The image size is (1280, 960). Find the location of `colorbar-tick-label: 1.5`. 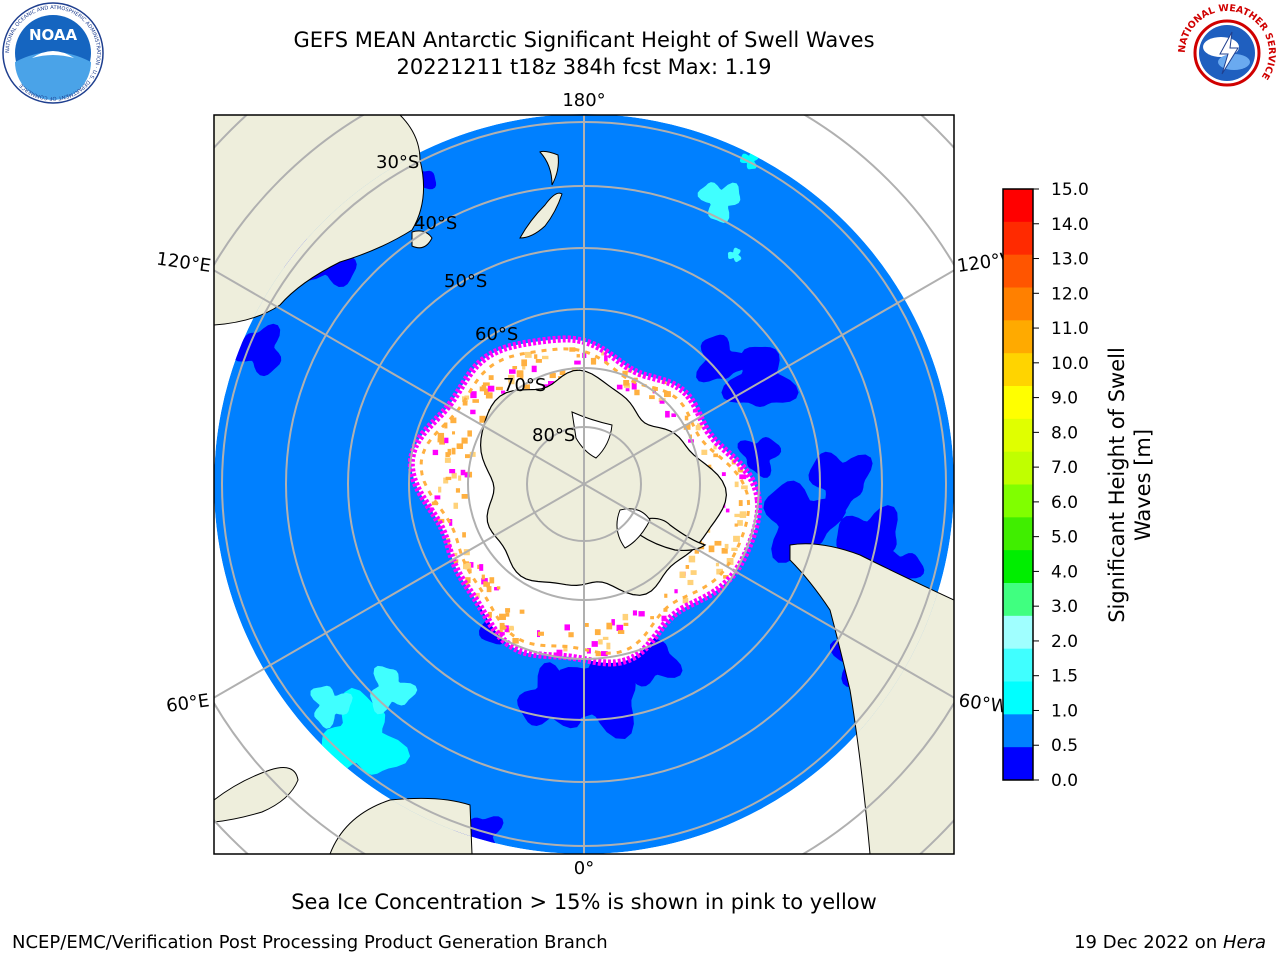

colorbar-tick-label: 1.5 is located at coordinates (1064, 677).